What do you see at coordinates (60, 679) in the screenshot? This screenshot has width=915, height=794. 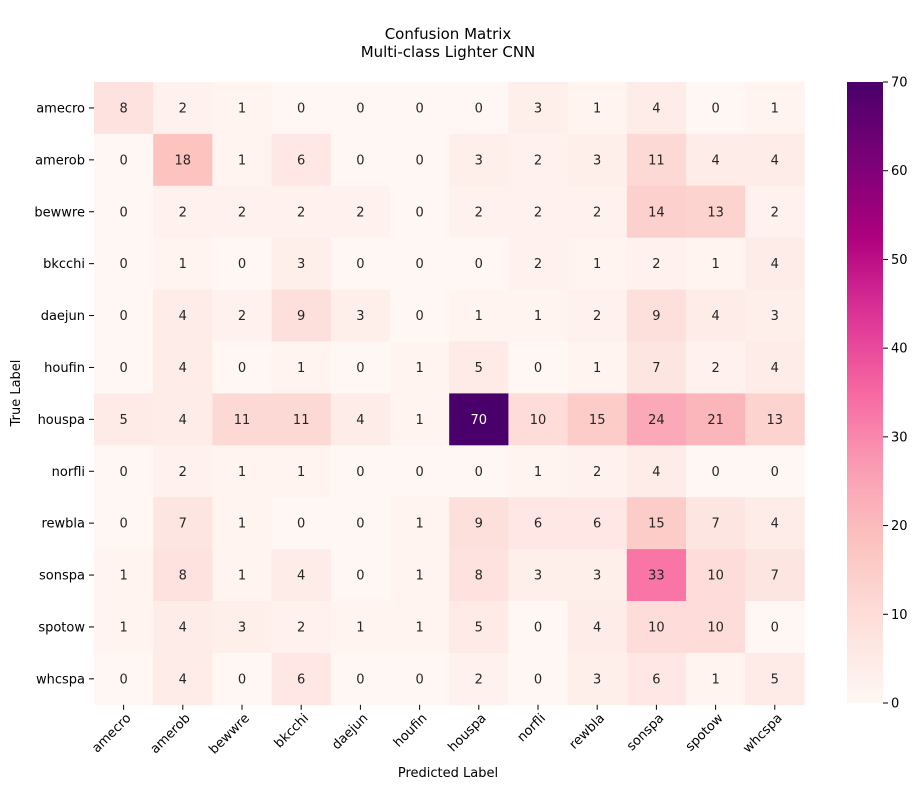 I see `y-tick-label: whcspa` at bounding box center [60, 679].